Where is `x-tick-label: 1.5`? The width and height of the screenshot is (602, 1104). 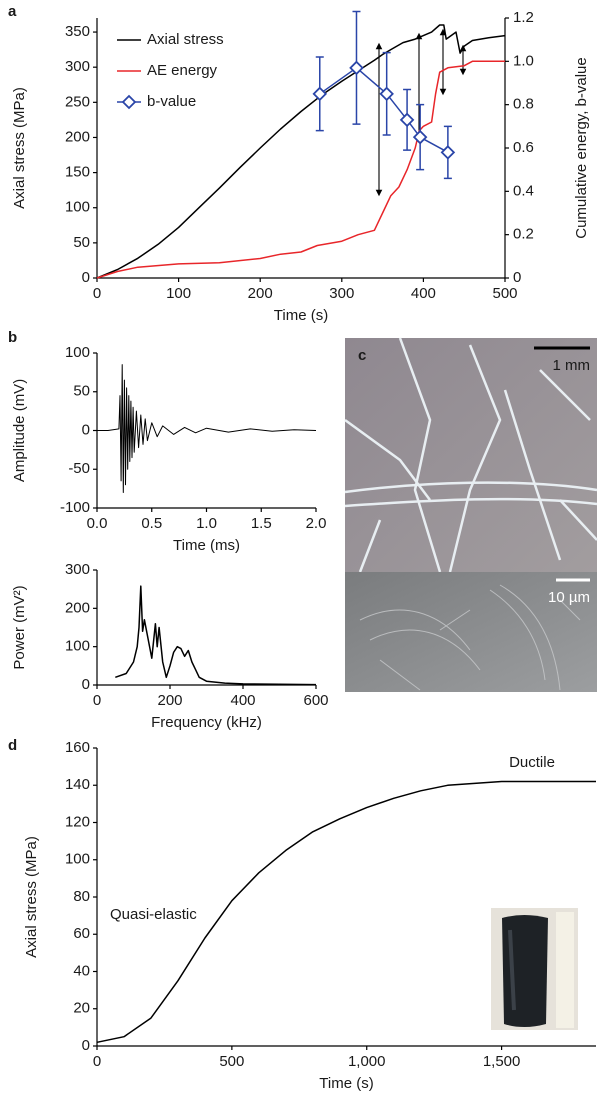 x-tick-label: 1.5 is located at coordinates (261, 523).